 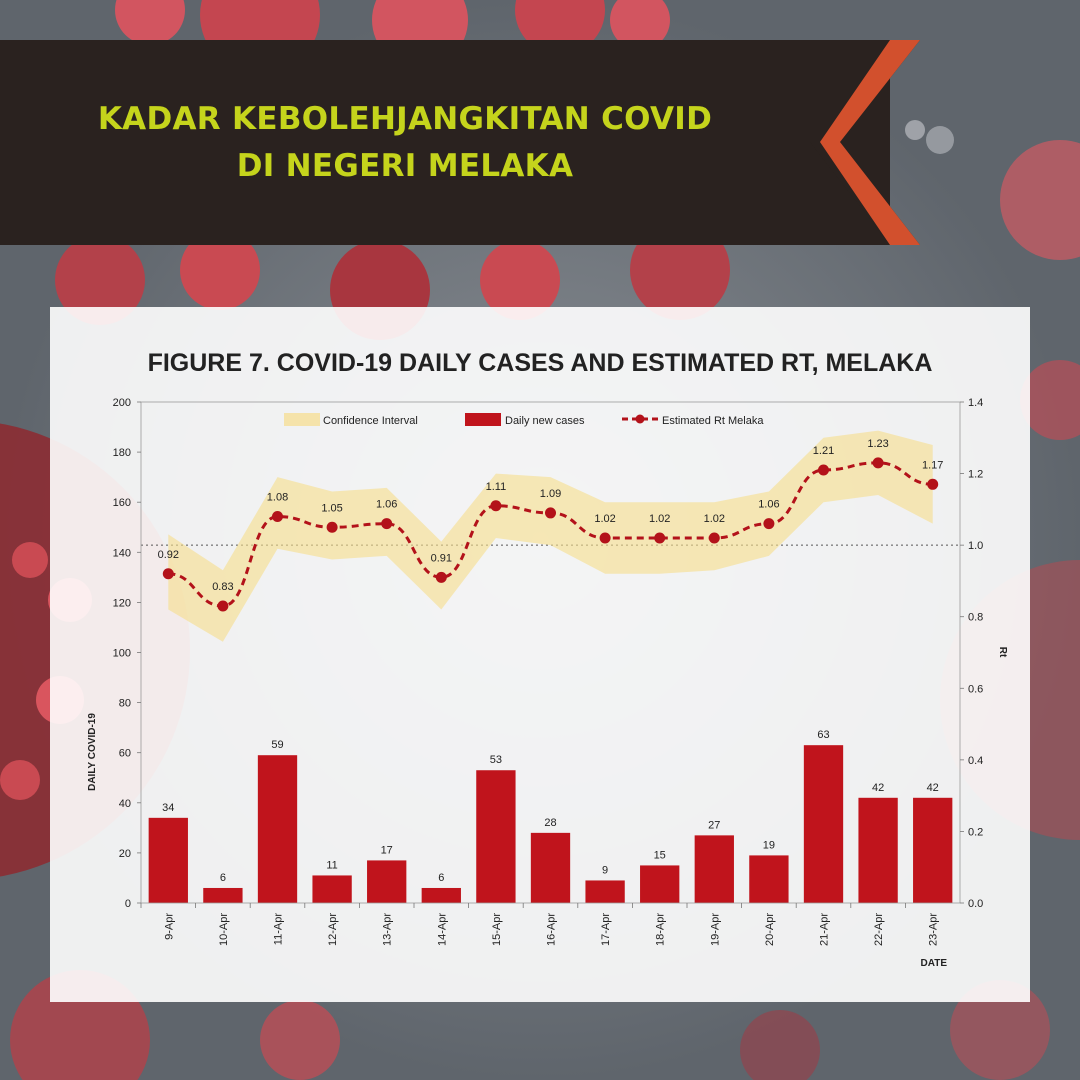 What do you see at coordinates (975, 475) in the screenshot?
I see `y2-tick-label: 1.2` at bounding box center [975, 475].